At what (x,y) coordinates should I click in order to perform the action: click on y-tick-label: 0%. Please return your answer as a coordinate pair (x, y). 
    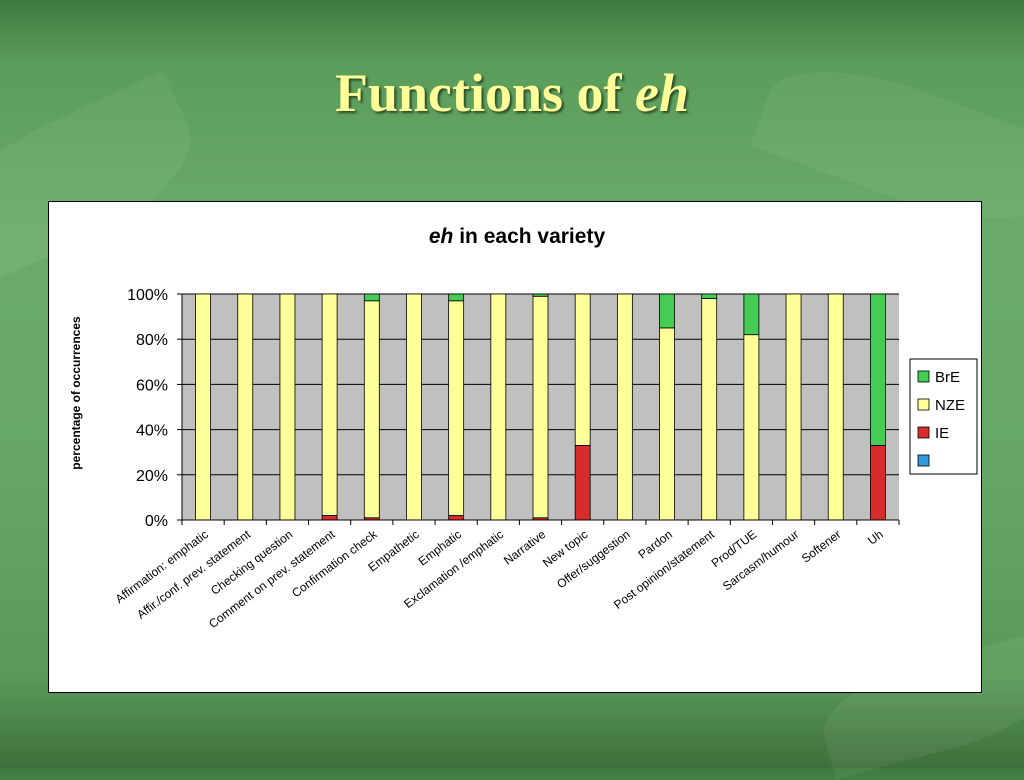
    Looking at the image, I should click on (156, 521).